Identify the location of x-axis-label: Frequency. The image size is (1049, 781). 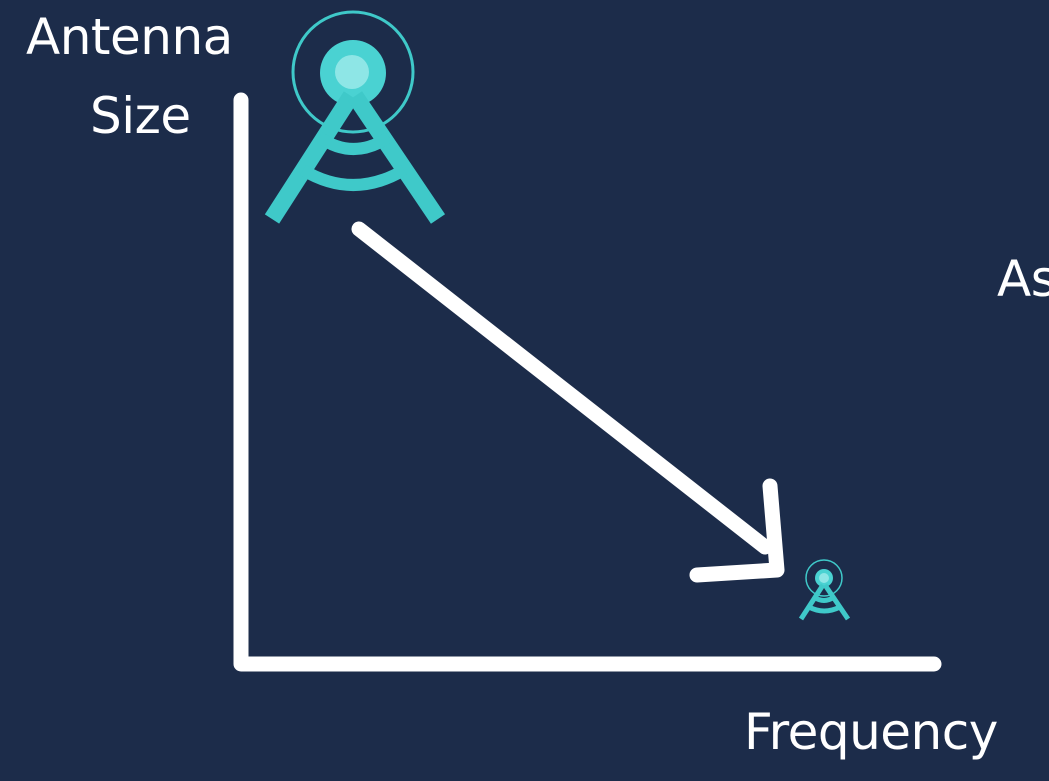
(871, 732).